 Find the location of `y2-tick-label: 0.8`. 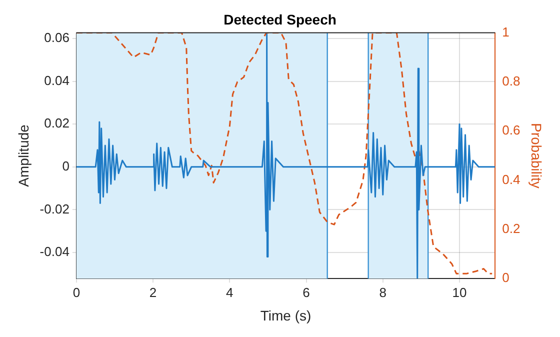

y2-tick-label: 0.8 is located at coordinates (511, 81).